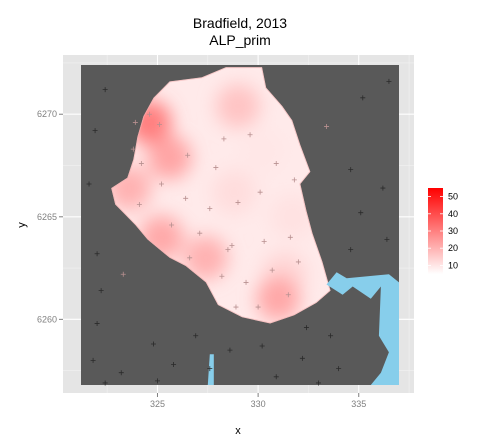 Image resolution: width=500 pixels, height=445 pixels. What do you see at coordinates (47, 217) in the screenshot?
I see `y-tick-label: 6265` at bounding box center [47, 217].